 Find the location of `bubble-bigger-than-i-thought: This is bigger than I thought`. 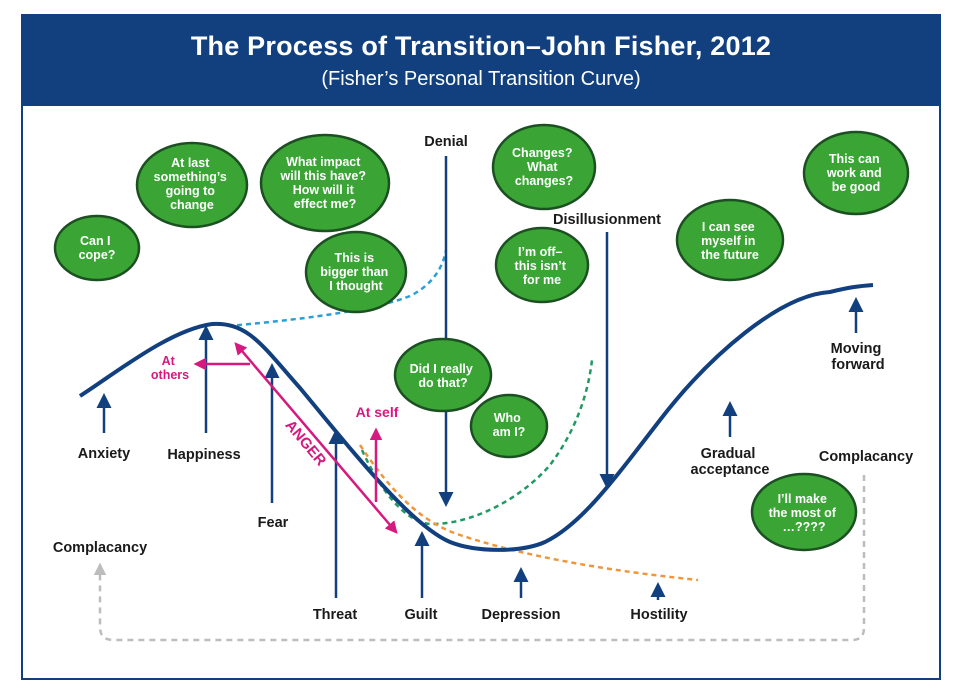

bubble-bigger-than-i-thought: This is bigger than I thought is located at coordinates (356, 272).